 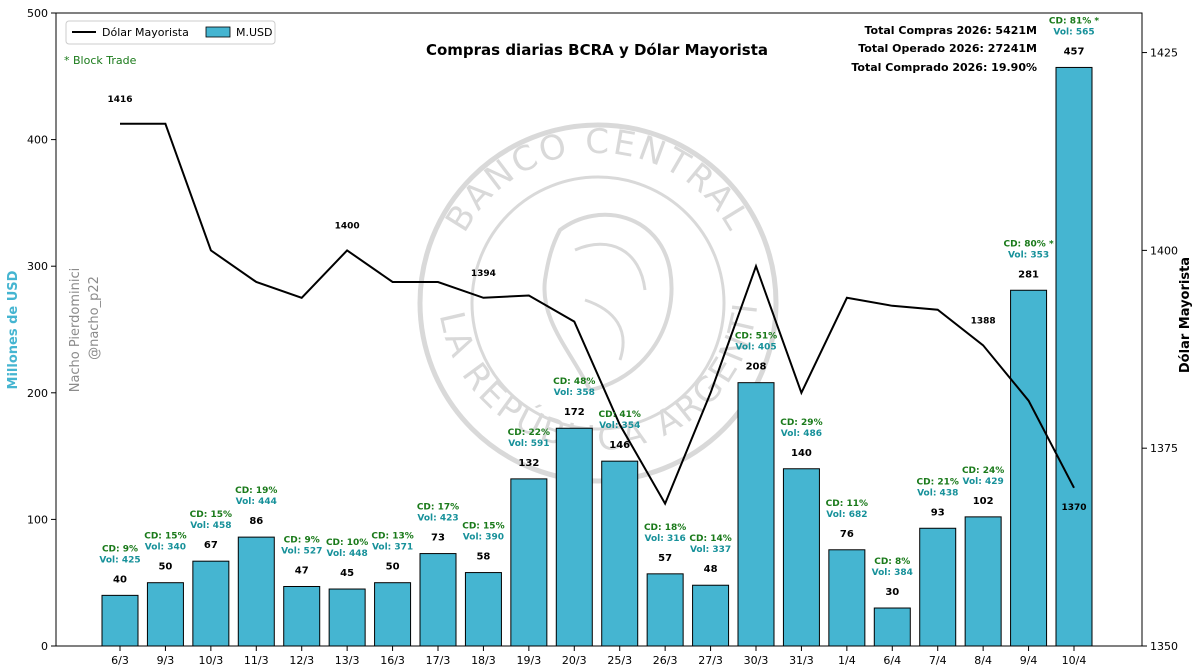 I want to click on dolar-annotation: 1388, so click(x=983, y=321).